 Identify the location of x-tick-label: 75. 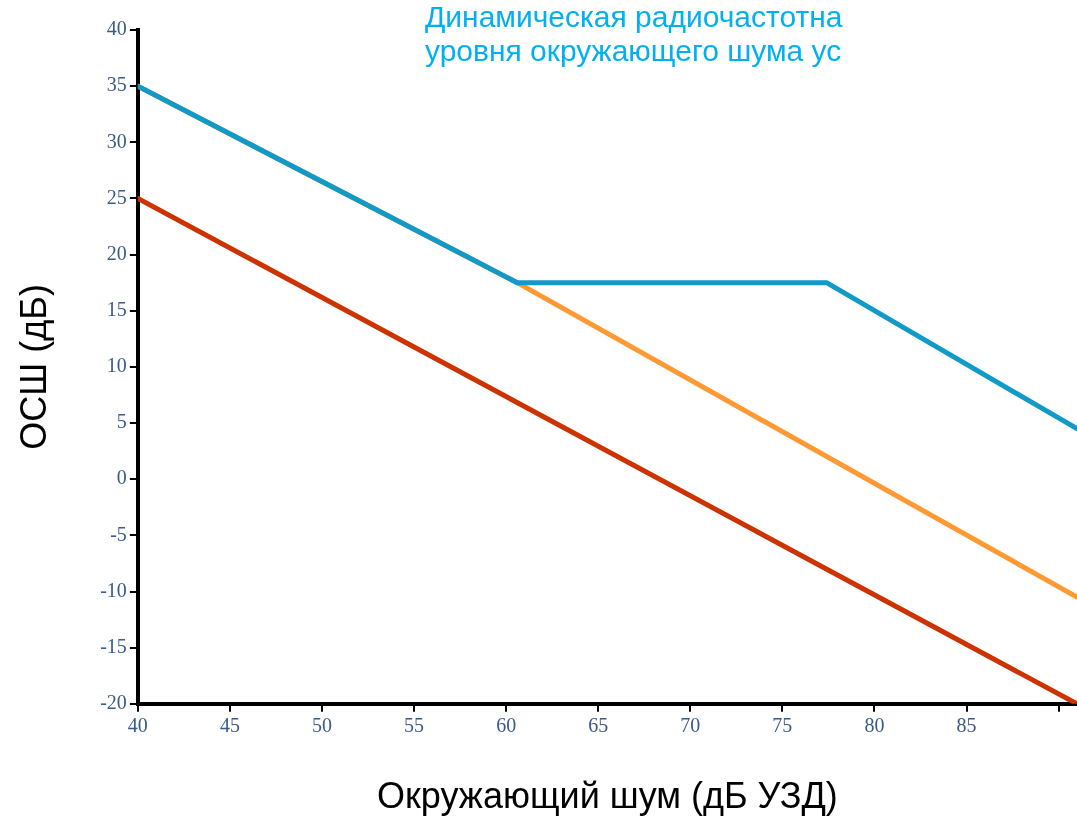
(782, 725).